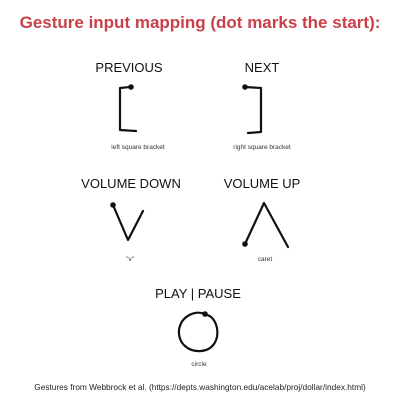 This screenshot has width=400, height=400. I want to click on action-label-previous: PREVIOUS, so click(129, 67).